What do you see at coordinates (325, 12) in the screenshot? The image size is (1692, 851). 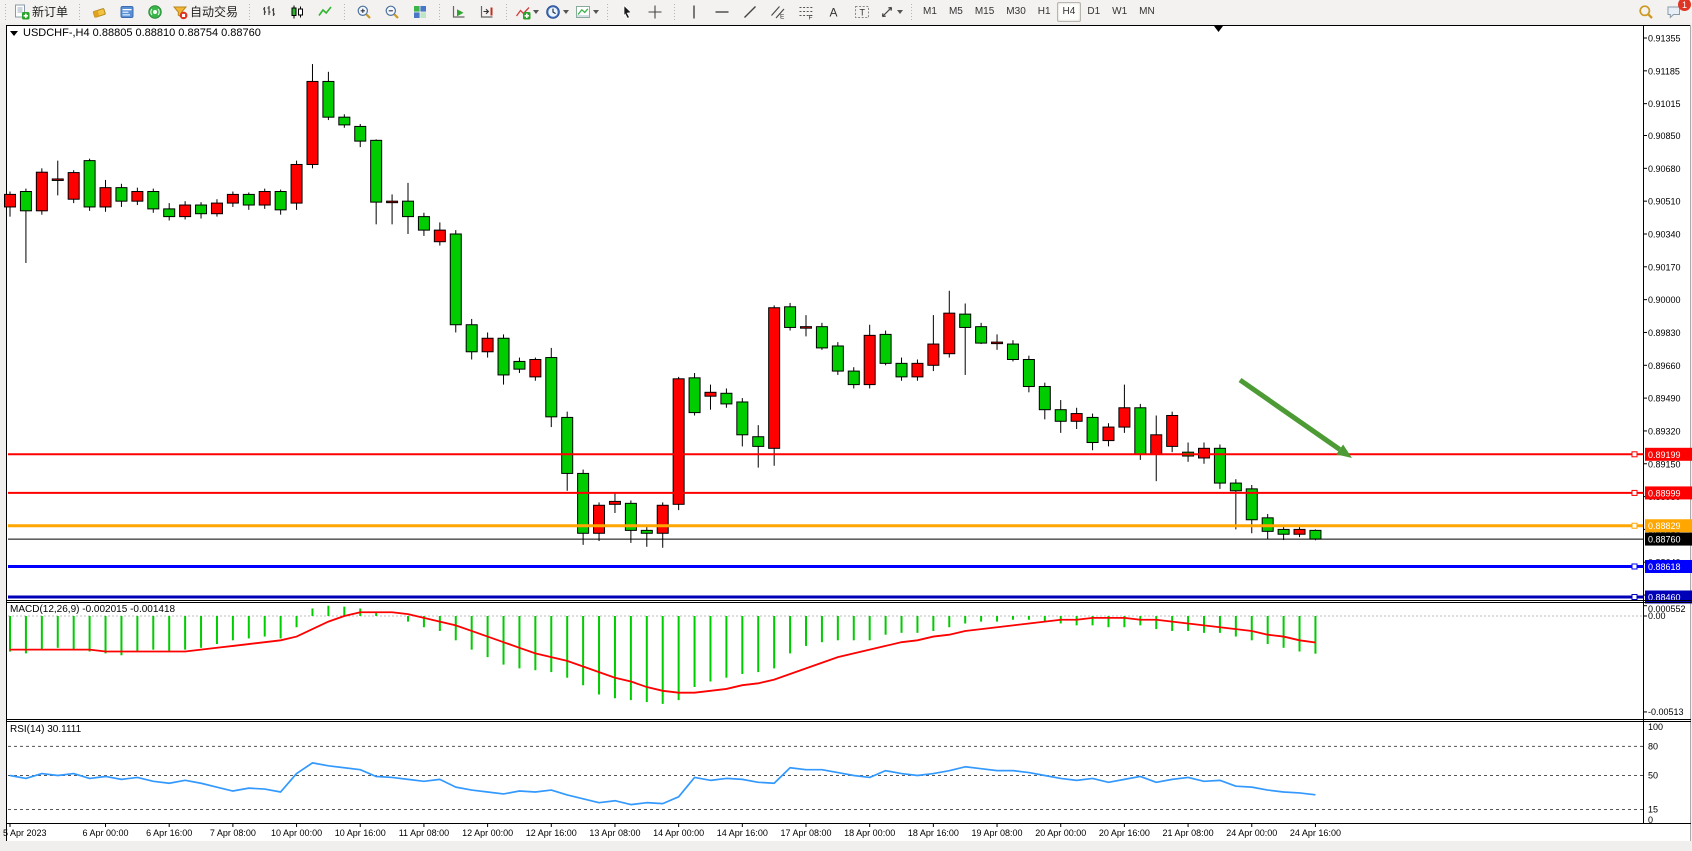 I see `line-chart-button` at bounding box center [325, 12].